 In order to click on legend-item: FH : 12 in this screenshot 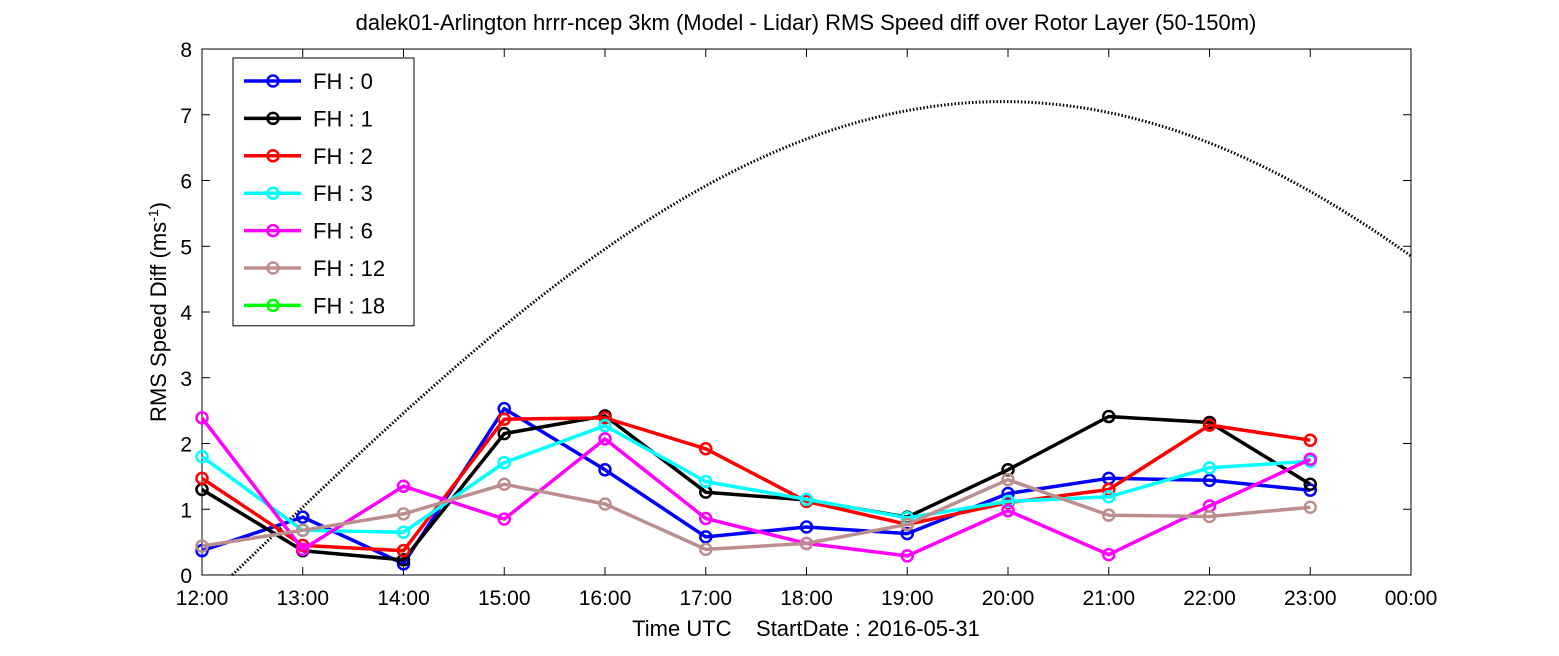, I will do `click(314, 268)`.